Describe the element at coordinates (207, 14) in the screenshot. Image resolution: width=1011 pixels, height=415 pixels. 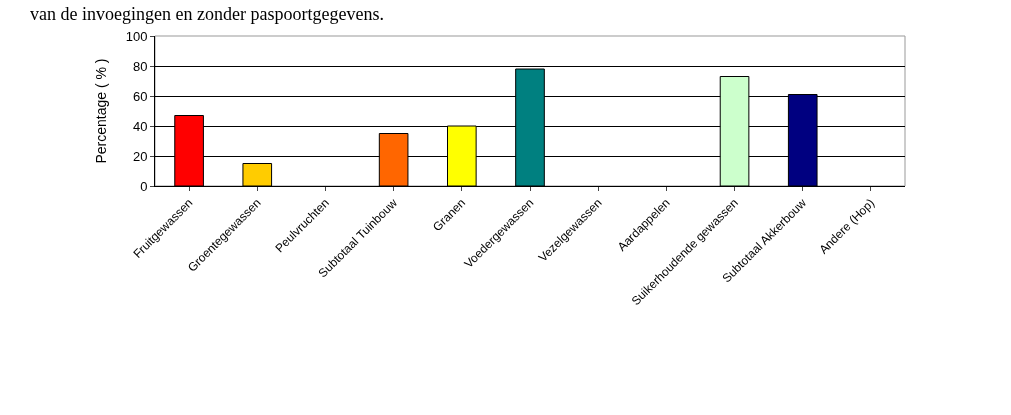
I see `text: van de invoegingen en zonder paspoortgegevens.` at that location.